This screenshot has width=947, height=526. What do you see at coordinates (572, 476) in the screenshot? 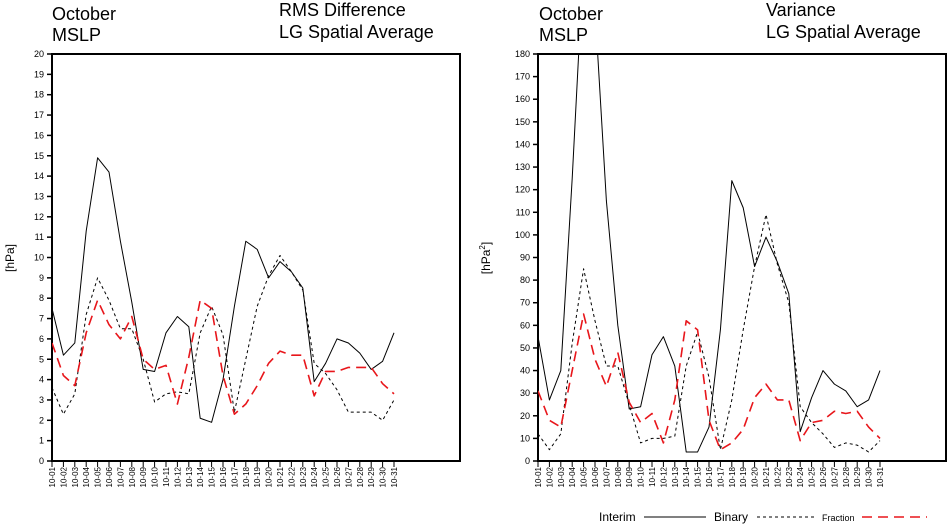
I see `x-tick-label: 10-04` at bounding box center [572, 476].